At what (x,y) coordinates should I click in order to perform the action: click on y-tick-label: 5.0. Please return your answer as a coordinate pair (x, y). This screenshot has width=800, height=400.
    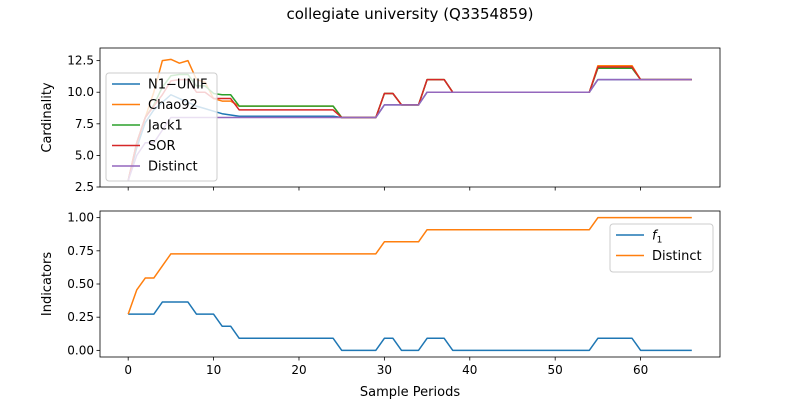
    Looking at the image, I should click on (84, 155).